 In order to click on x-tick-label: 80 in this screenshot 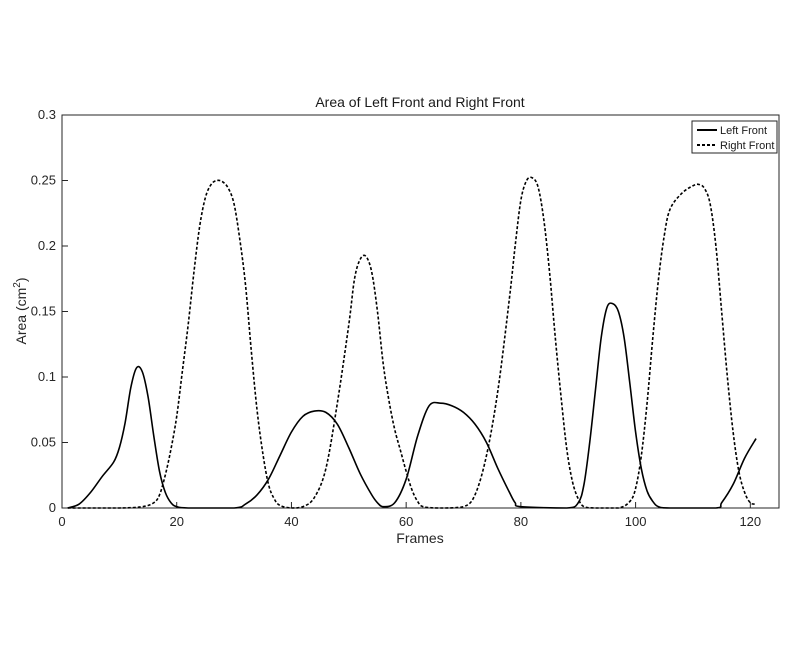, I will do `click(521, 521)`.